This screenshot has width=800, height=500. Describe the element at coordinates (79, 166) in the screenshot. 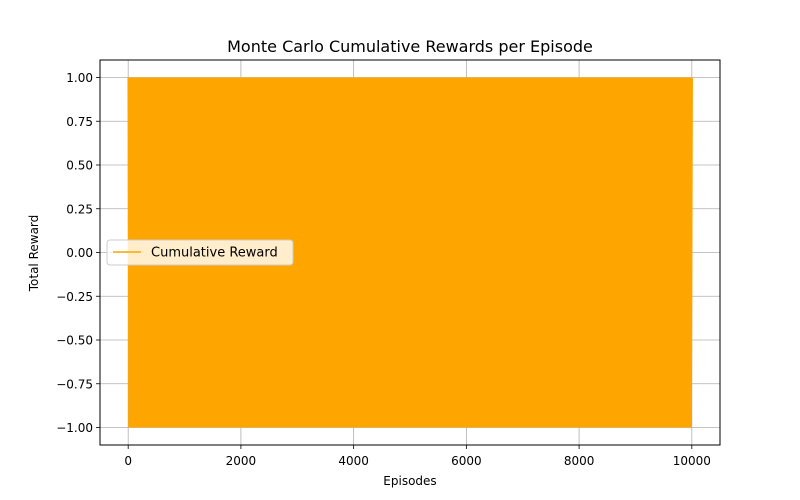

I see `y-tick-label: 0.50` at that location.